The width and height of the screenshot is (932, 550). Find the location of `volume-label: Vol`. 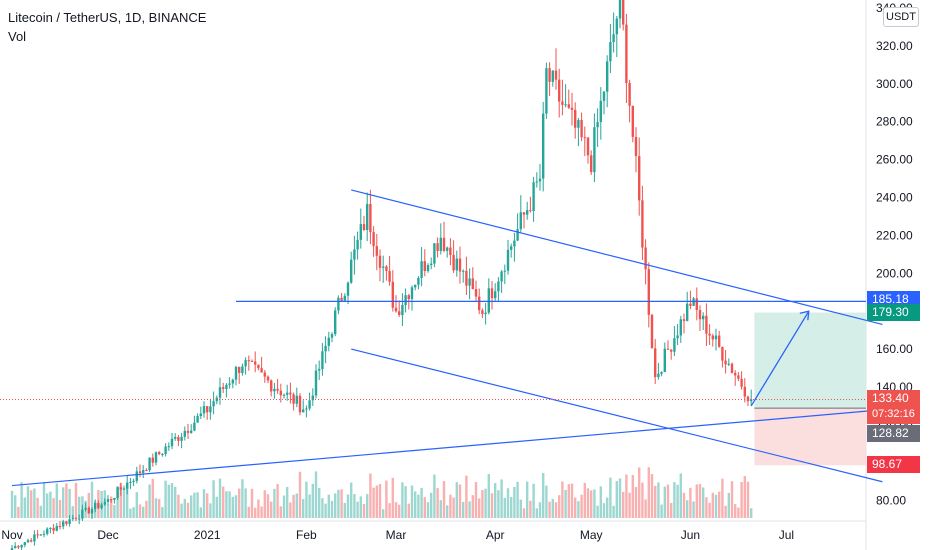

volume-label: Vol is located at coordinates (17, 36).